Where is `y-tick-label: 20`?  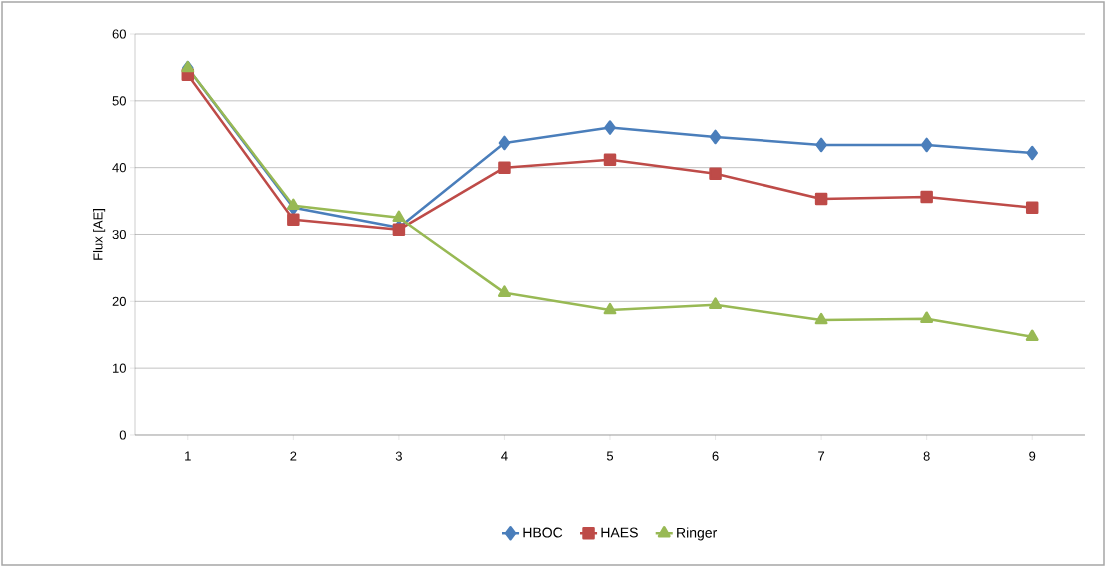
y-tick-label: 20 is located at coordinates (119, 301).